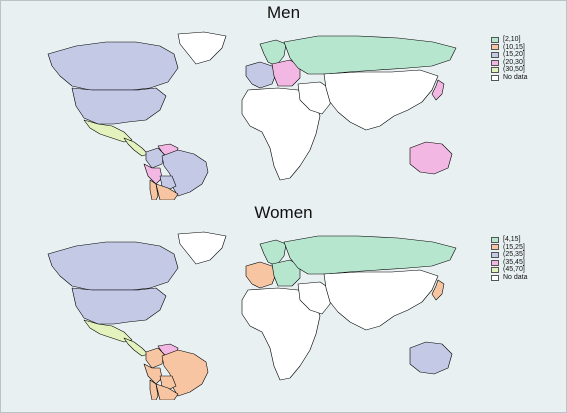  I want to click on legend-item: [2,10], so click(509, 40).